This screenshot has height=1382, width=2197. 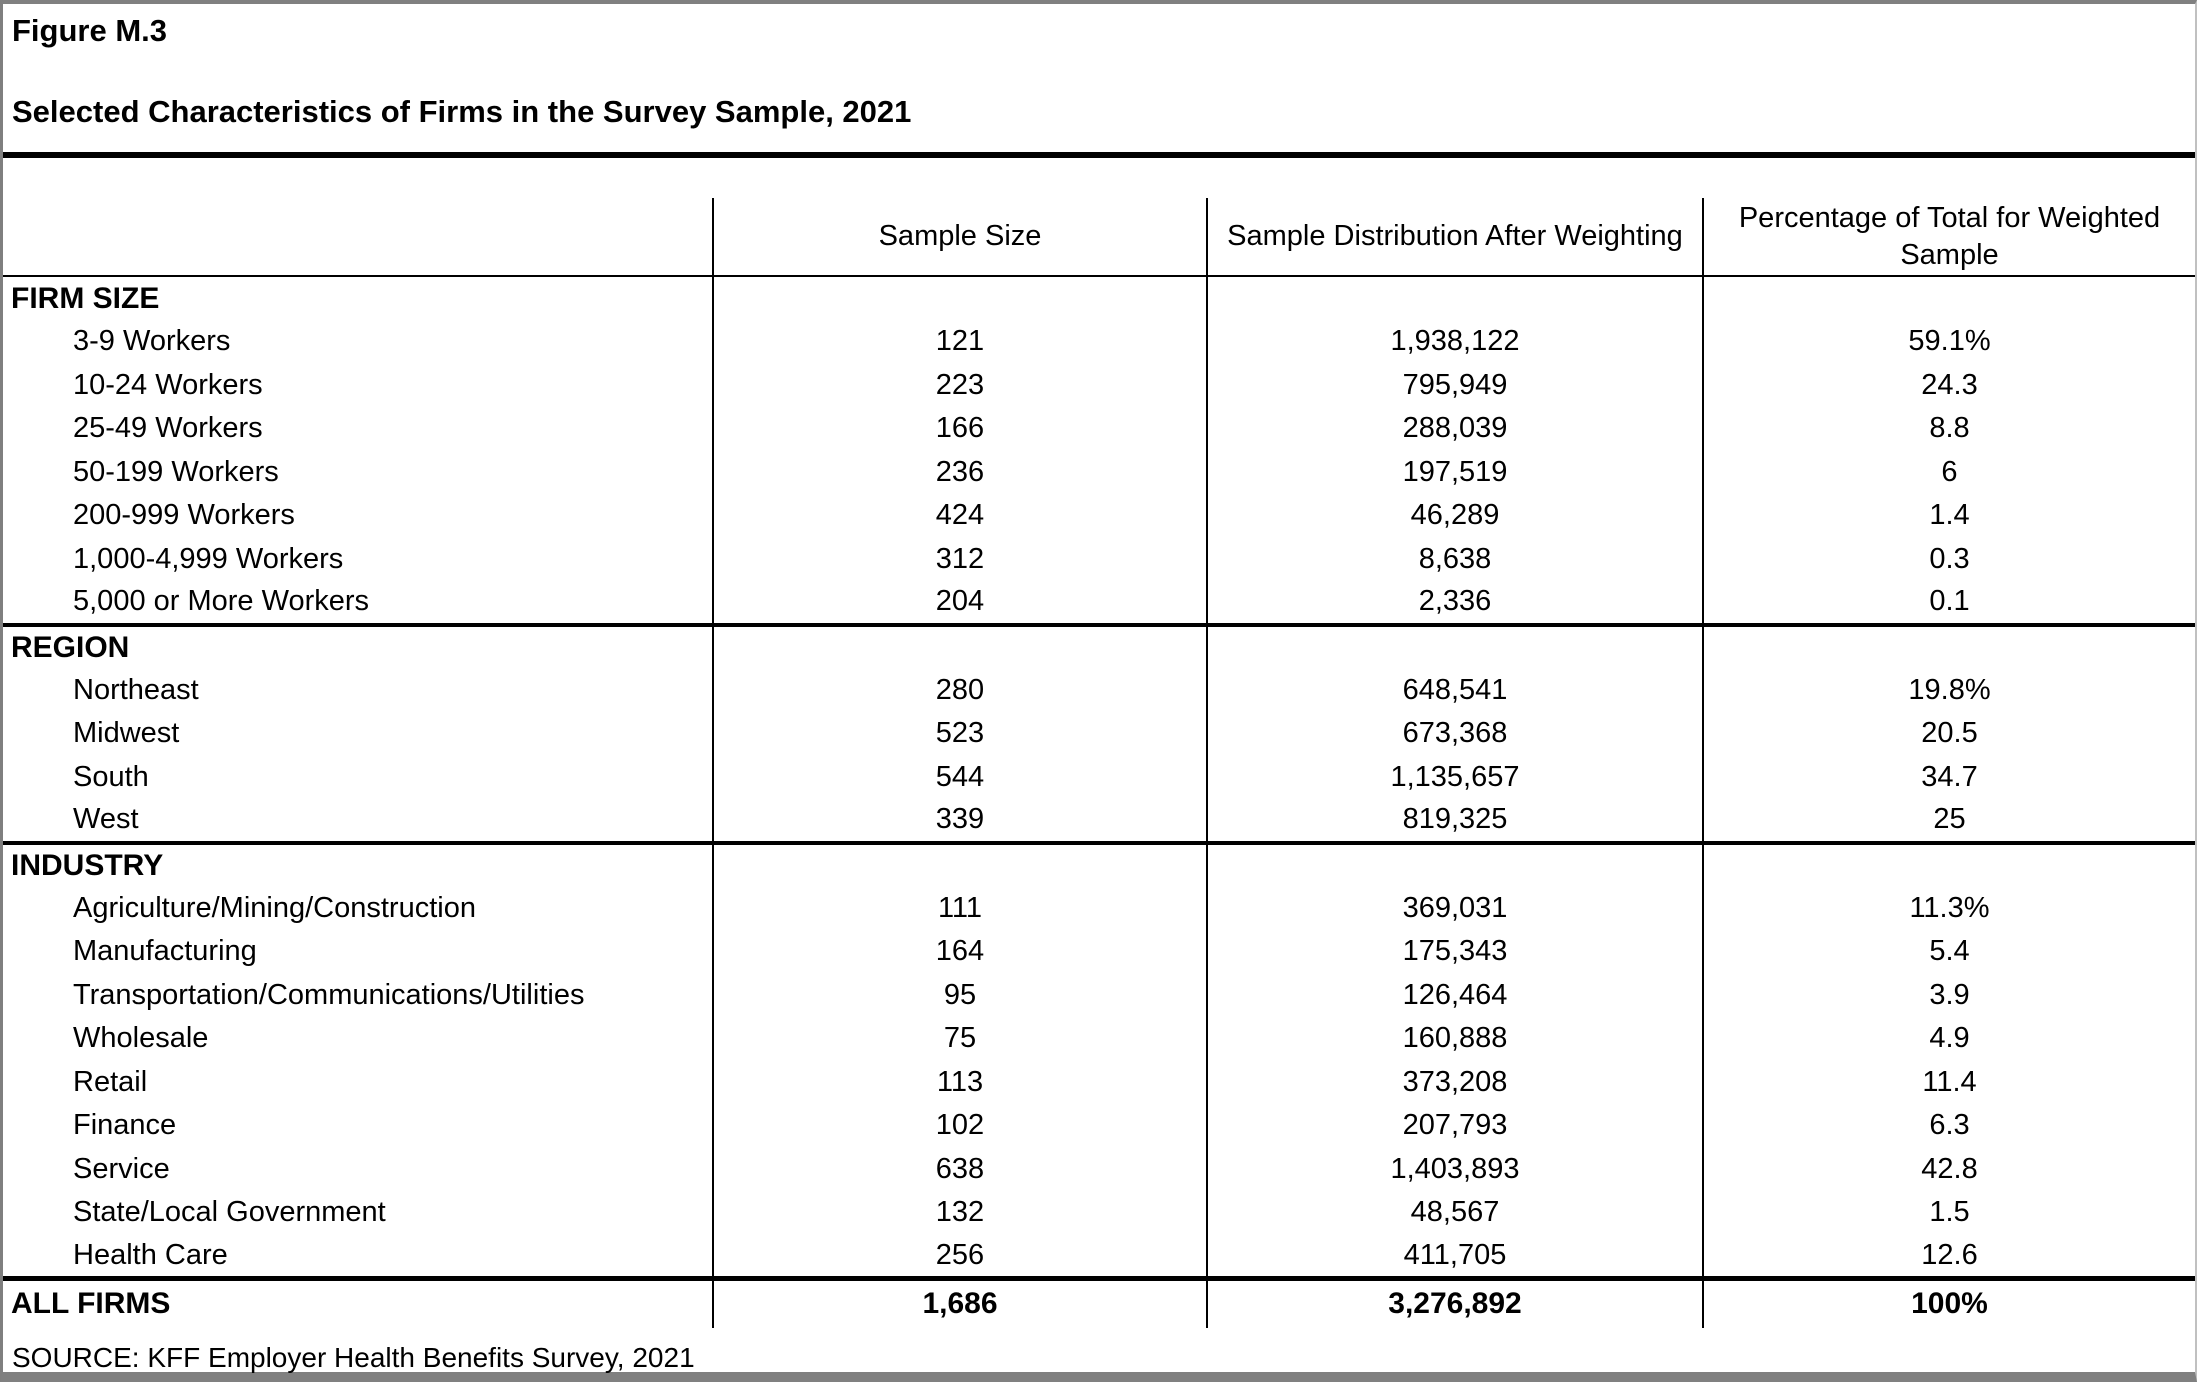 I want to click on distribution-cell: 46,289, so click(x=1454, y=516).